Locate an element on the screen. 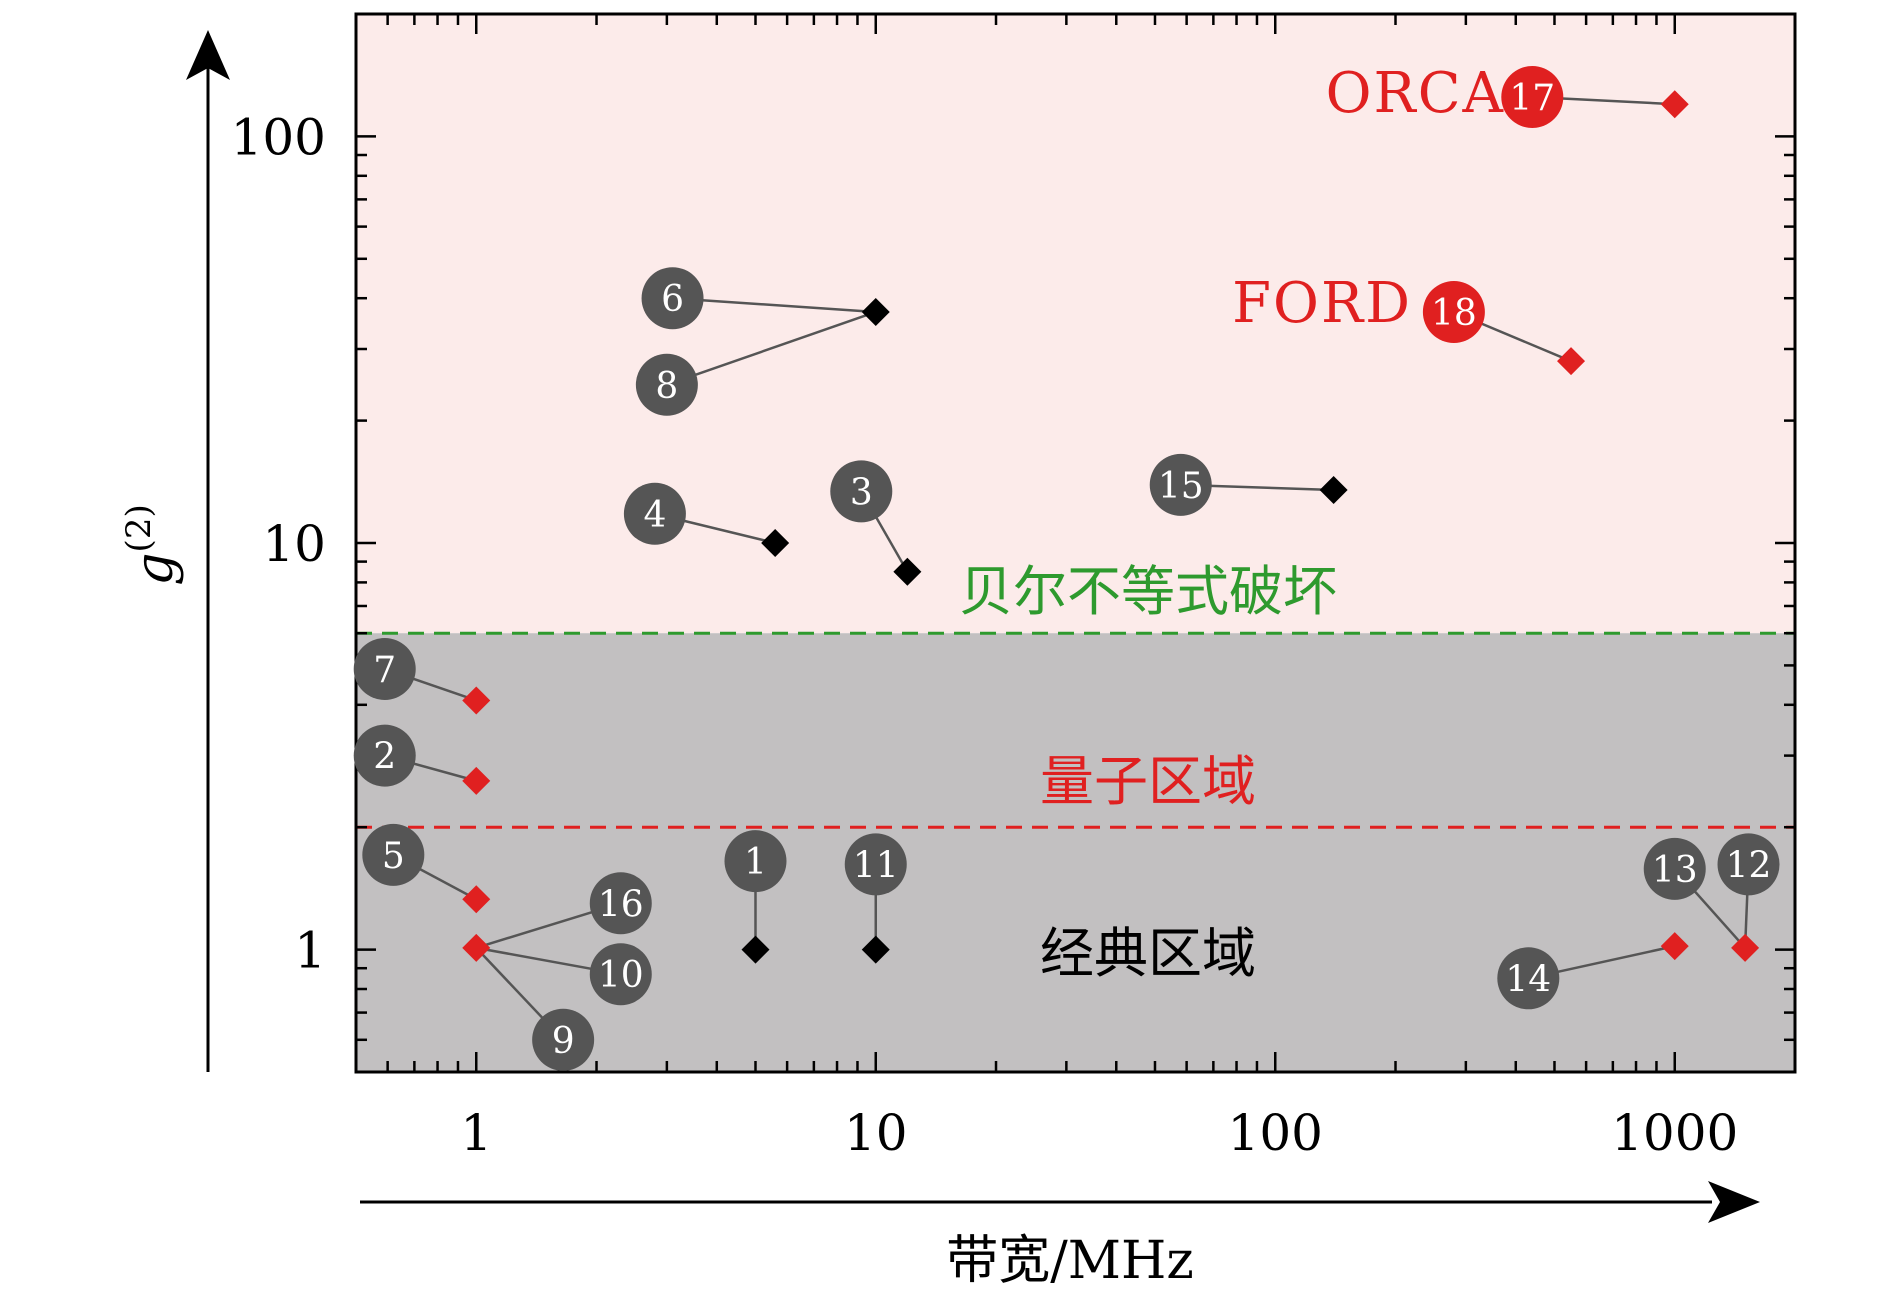 The height and width of the screenshot is (1299, 1890). x-tick-label: 1000 is located at coordinates (1674, 1133).